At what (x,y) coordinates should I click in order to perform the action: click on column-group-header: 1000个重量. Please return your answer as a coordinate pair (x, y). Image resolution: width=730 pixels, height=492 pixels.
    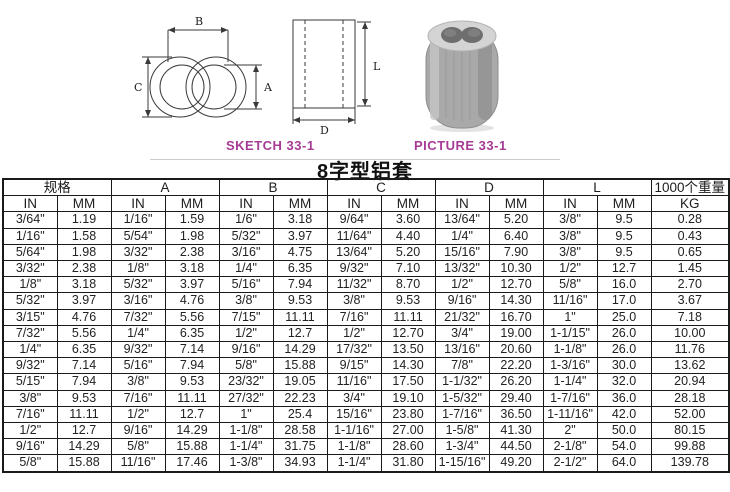
    Looking at the image, I should click on (690, 187).